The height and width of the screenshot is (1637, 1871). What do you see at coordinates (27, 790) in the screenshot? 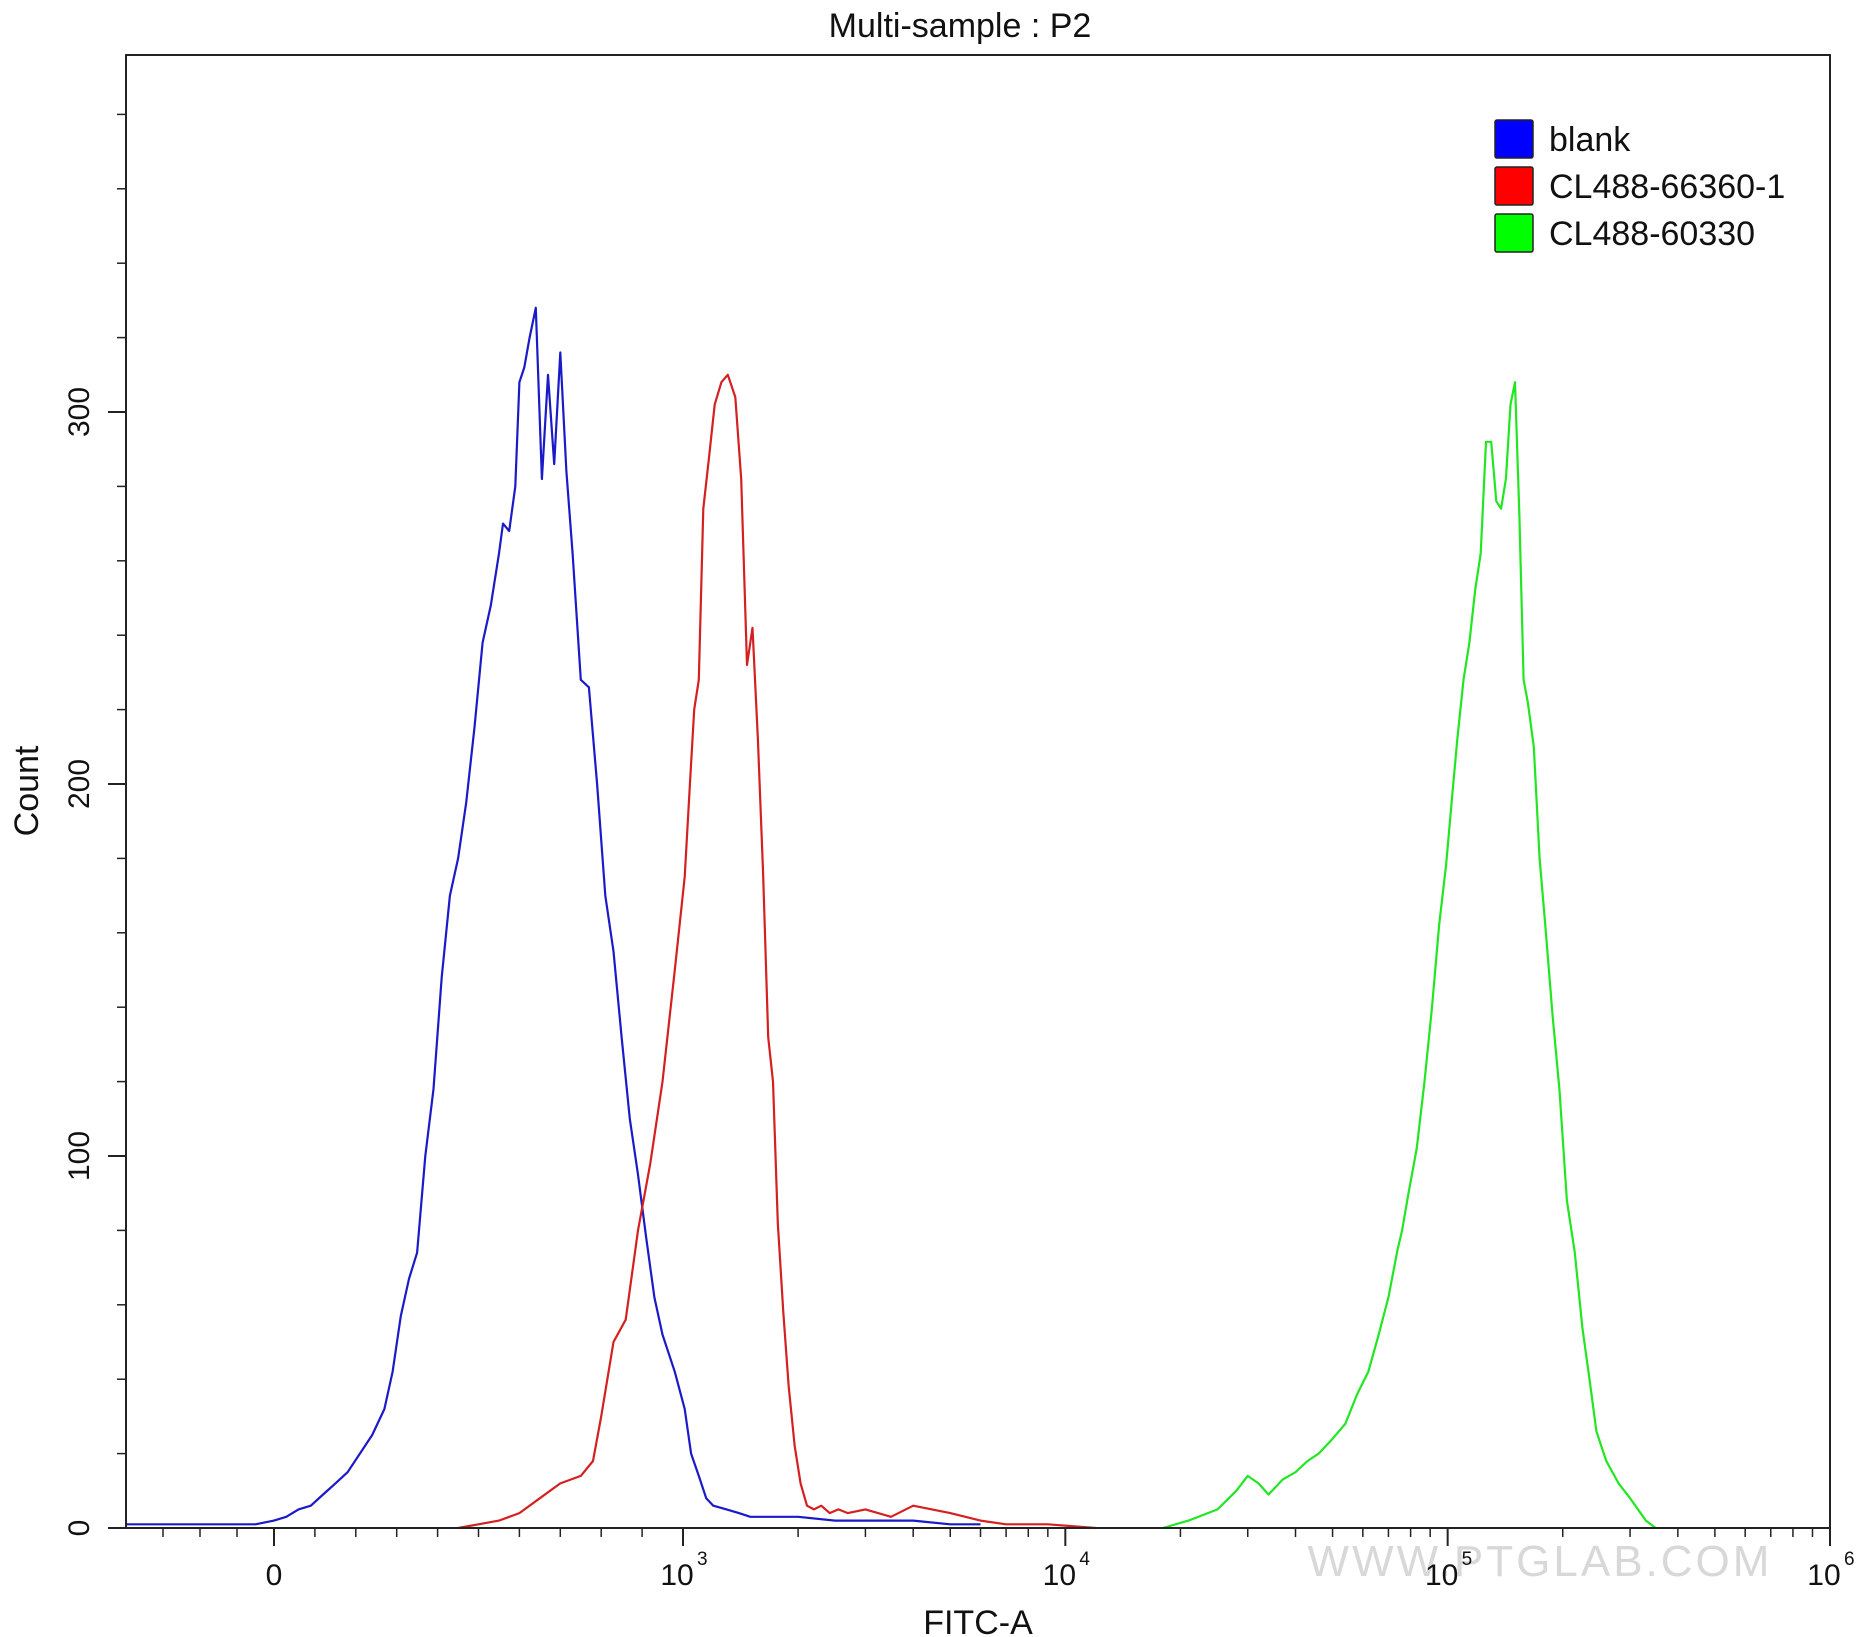
I see `y-axis-title: Count` at bounding box center [27, 790].